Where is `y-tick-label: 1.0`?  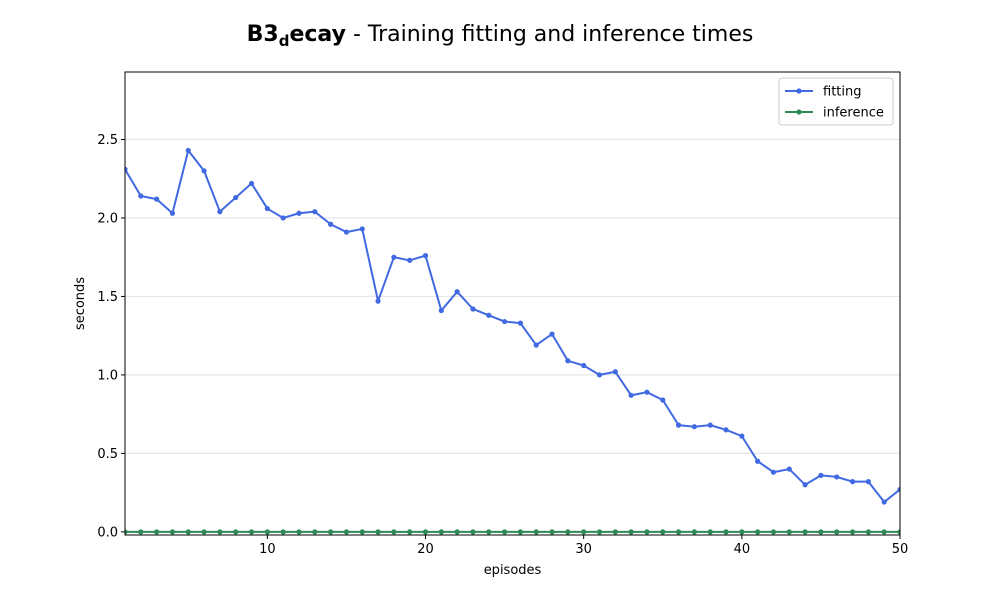 y-tick-label: 1.0 is located at coordinates (107, 375).